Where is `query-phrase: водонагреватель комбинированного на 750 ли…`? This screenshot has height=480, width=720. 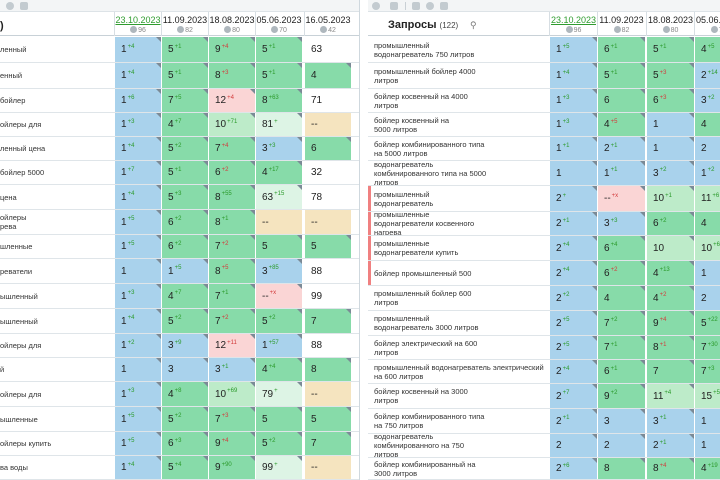
query-phrase: водонагреватель комбинированного на 750 ли… is located at coordinates (459, 445).